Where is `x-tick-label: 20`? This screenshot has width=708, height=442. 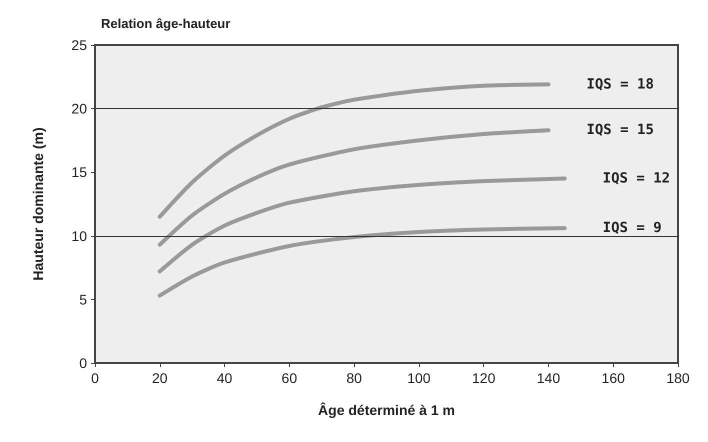 x-tick-label: 20 is located at coordinates (160, 378).